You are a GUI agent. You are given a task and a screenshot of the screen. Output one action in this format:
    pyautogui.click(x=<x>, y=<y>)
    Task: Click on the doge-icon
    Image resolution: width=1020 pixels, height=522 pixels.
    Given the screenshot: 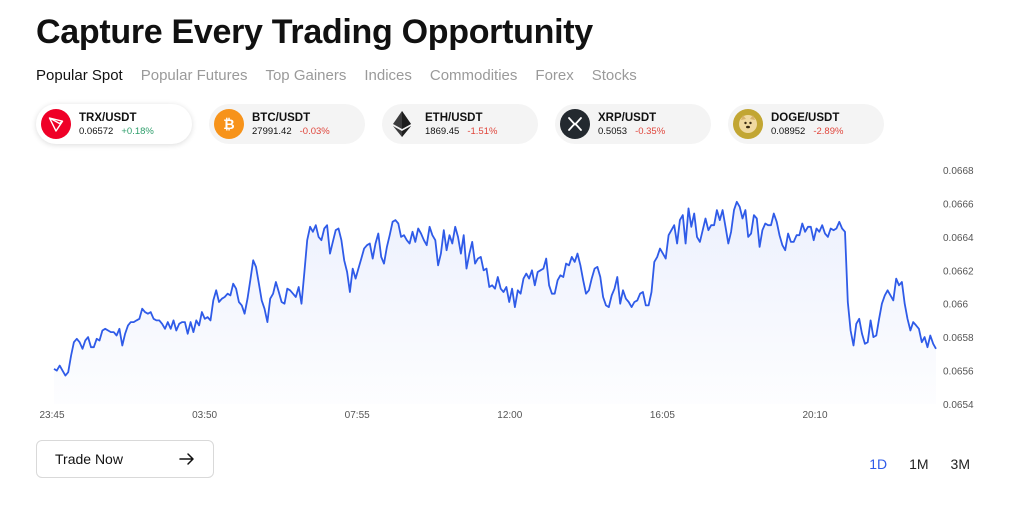 What is the action you would take?
    pyautogui.click(x=748, y=124)
    